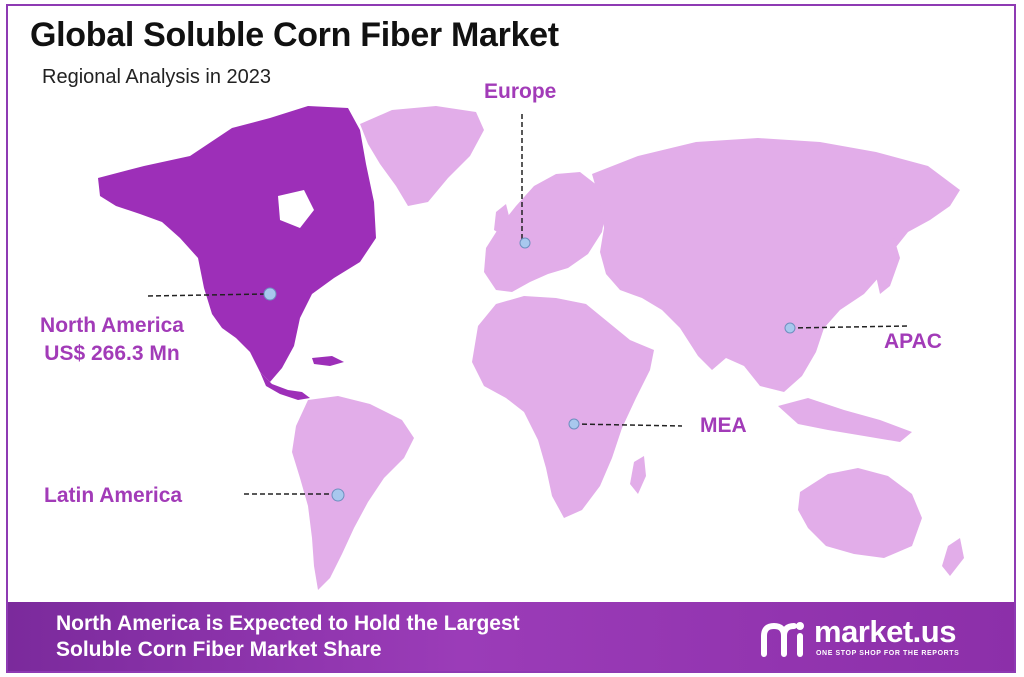  I want to click on market-us-logo: market.us ONE STOP SHOP FOR THE REPORTS, so click(880, 638).